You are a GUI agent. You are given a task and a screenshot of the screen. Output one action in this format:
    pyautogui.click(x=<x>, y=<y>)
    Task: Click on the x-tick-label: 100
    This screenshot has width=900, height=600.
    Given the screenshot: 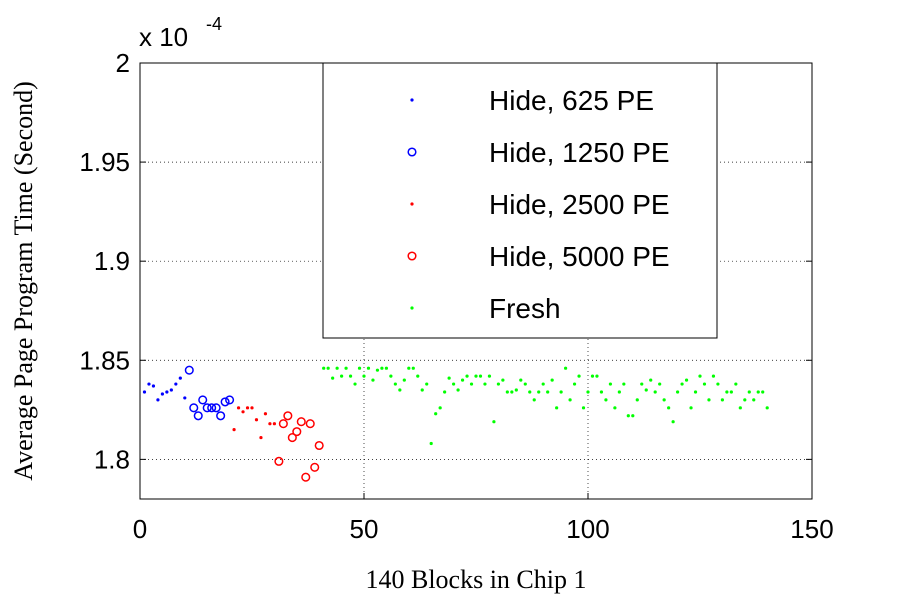 What is the action you would take?
    pyautogui.click(x=587, y=529)
    